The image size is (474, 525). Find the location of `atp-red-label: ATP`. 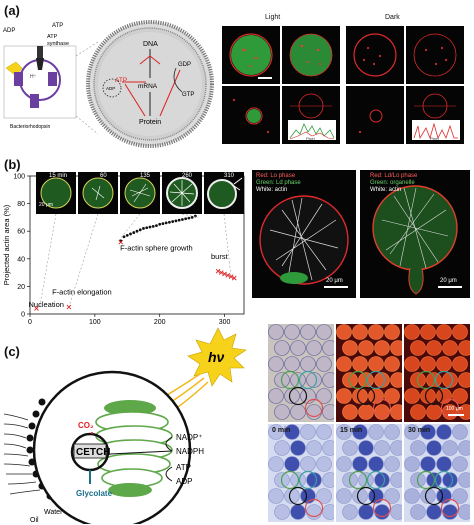

atp-red-label: ATP is located at coordinates (121, 80).